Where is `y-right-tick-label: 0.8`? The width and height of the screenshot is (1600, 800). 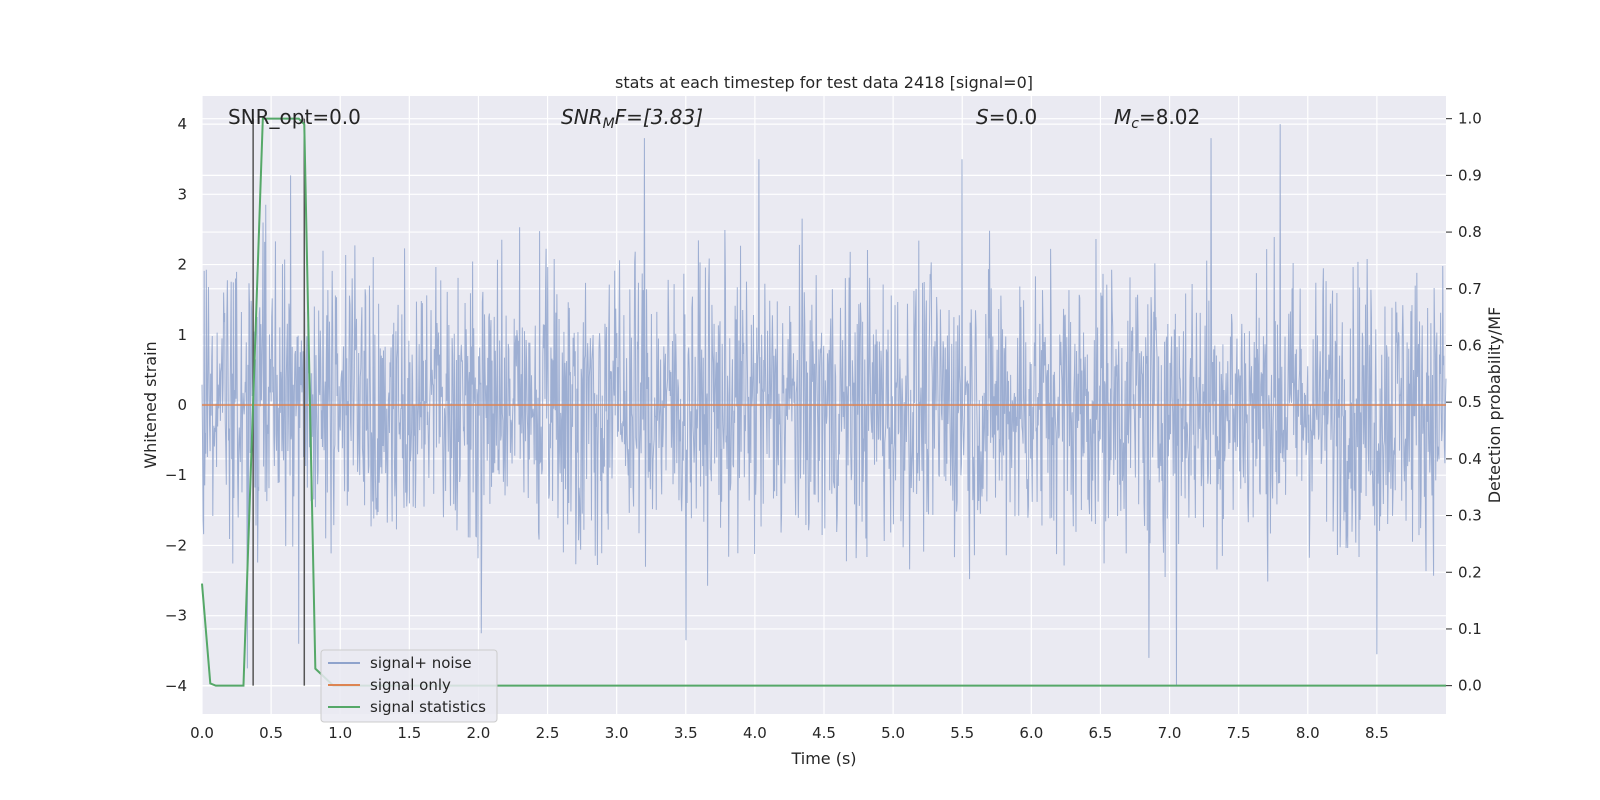
y-right-tick-label: 0.8 is located at coordinates (1470, 232).